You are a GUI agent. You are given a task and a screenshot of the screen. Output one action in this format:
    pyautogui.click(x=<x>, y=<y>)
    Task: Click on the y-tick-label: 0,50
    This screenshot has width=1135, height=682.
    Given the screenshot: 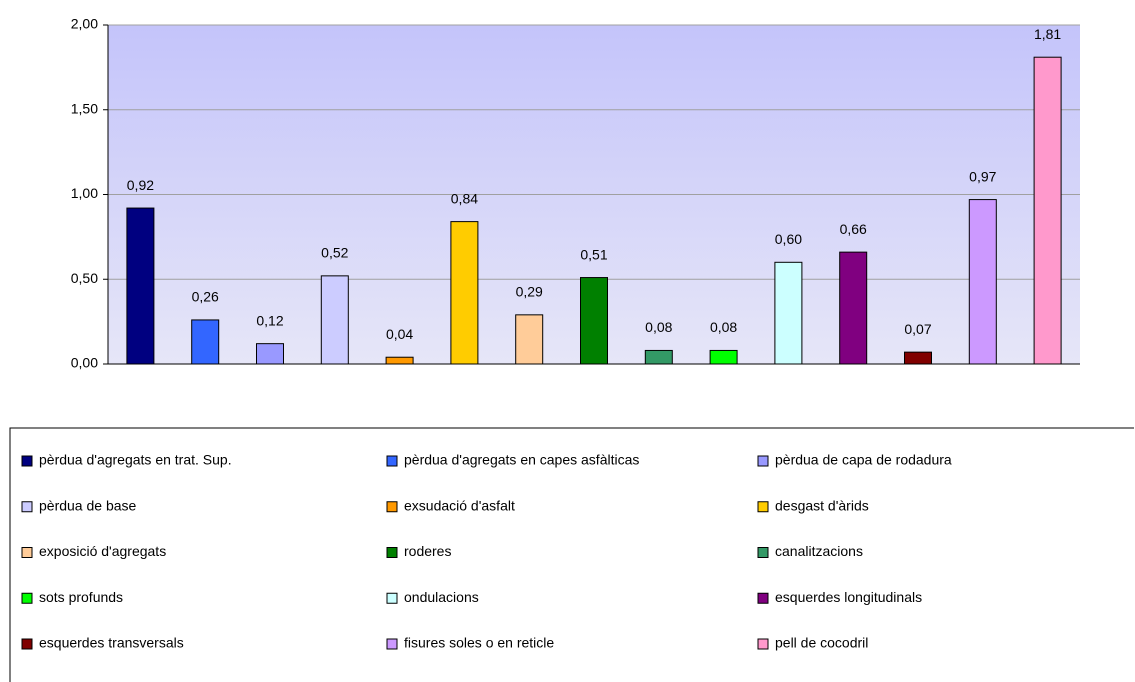 What is the action you would take?
    pyautogui.click(x=84, y=278)
    